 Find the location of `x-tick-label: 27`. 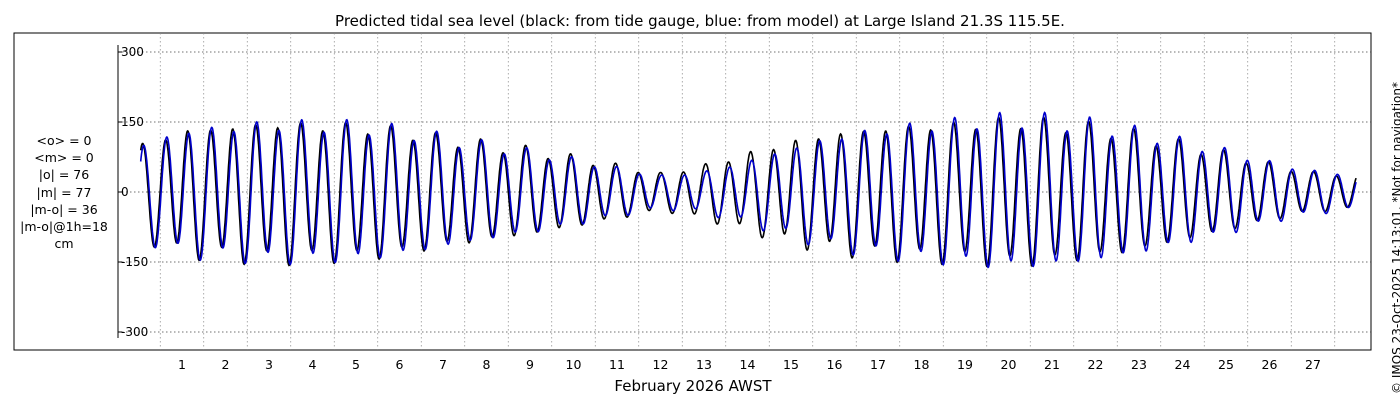

x-tick-label: 27 is located at coordinates (1313, 364).